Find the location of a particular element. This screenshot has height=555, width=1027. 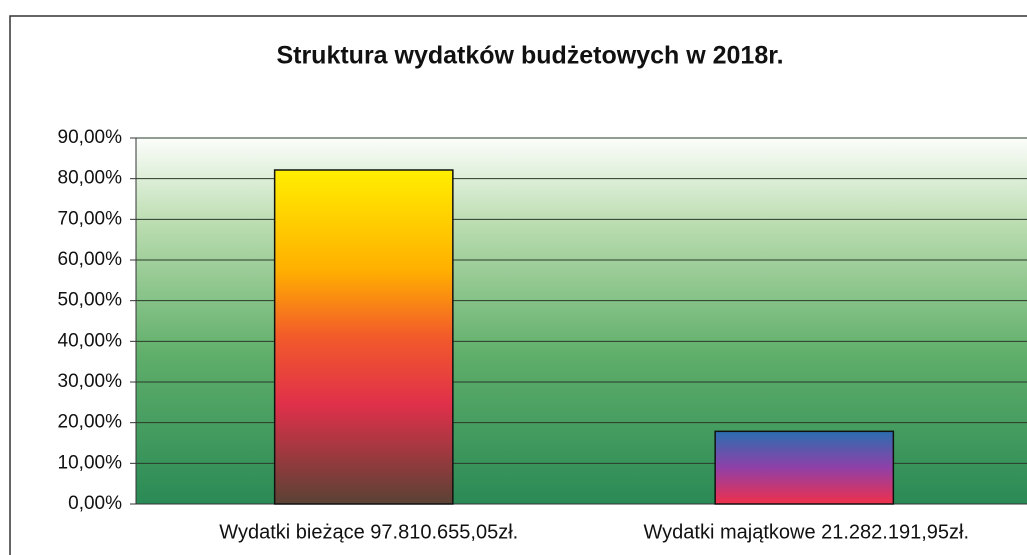

chart-title: Struktura wydatków budżetowych w 2018r. is located at coordinates (529, 56).